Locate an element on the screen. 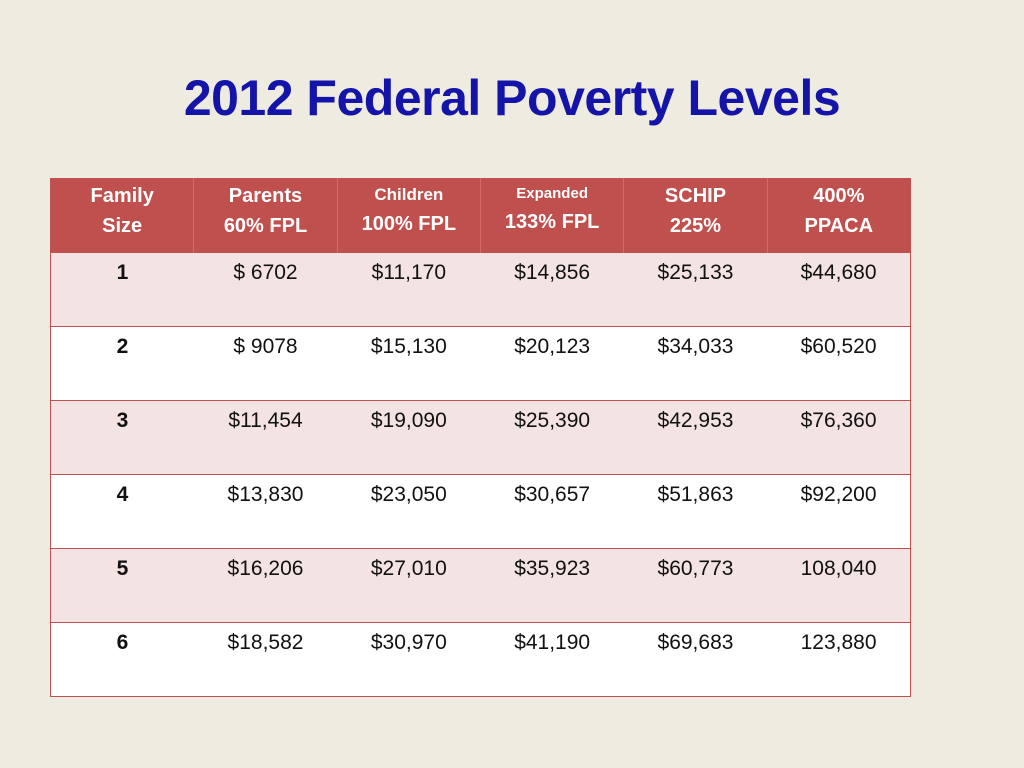  cell-parents: $18,582 is located at coordinates (265, 659).